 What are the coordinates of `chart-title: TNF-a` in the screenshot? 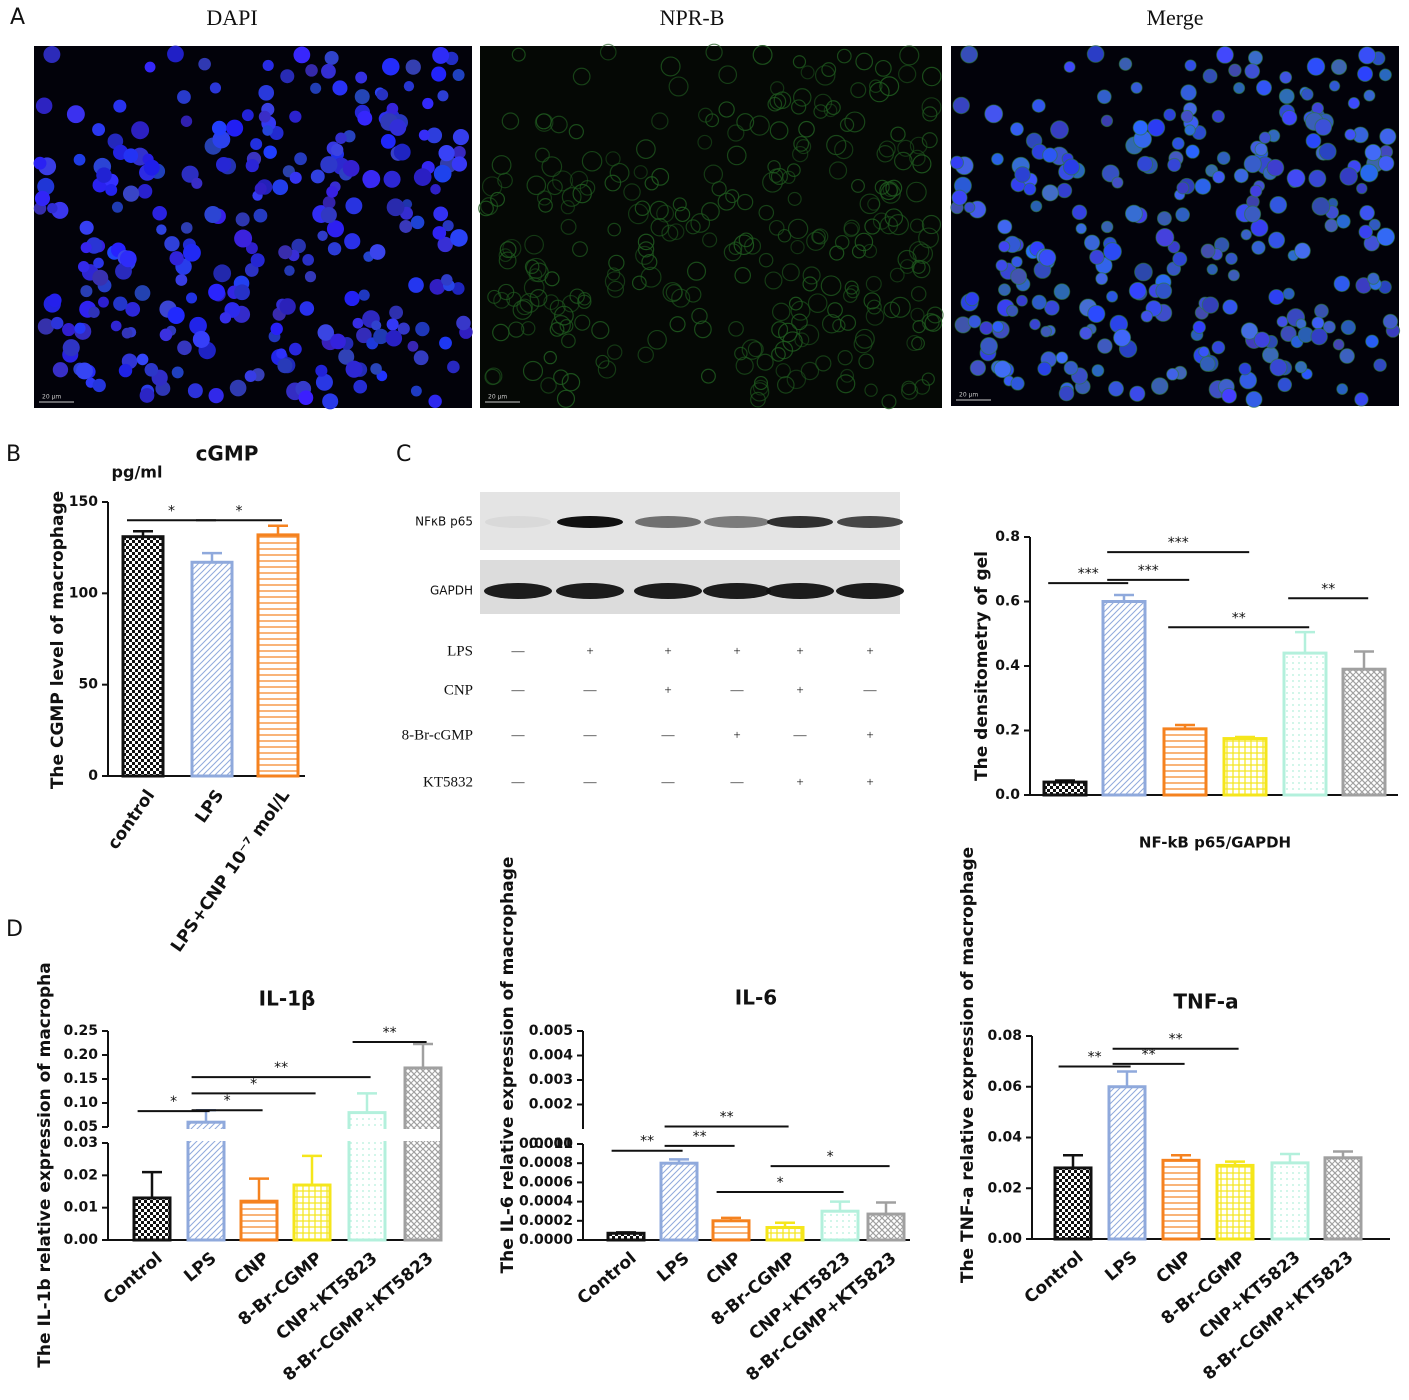 It's located at (1205, 1002).